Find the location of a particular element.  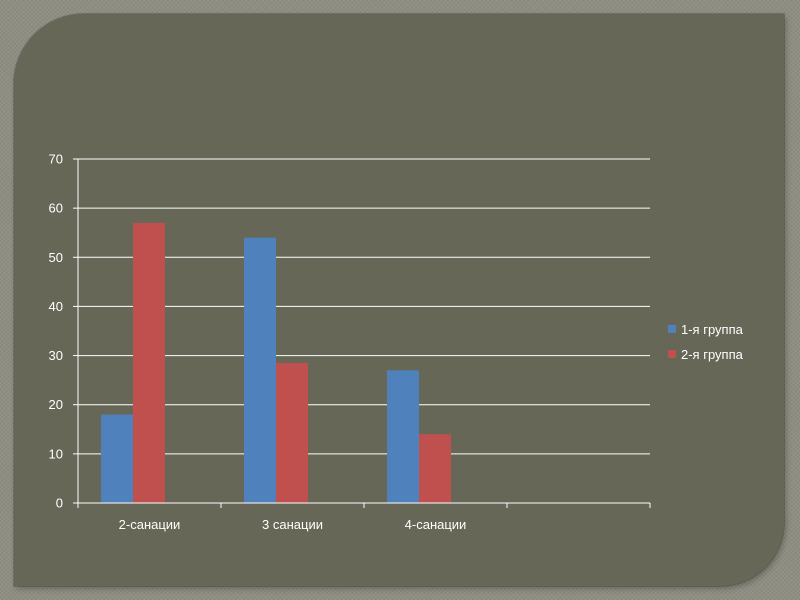

x-axis-ticks: 2-санации 3 санации 4-санации is located at coordinates (364, 517).